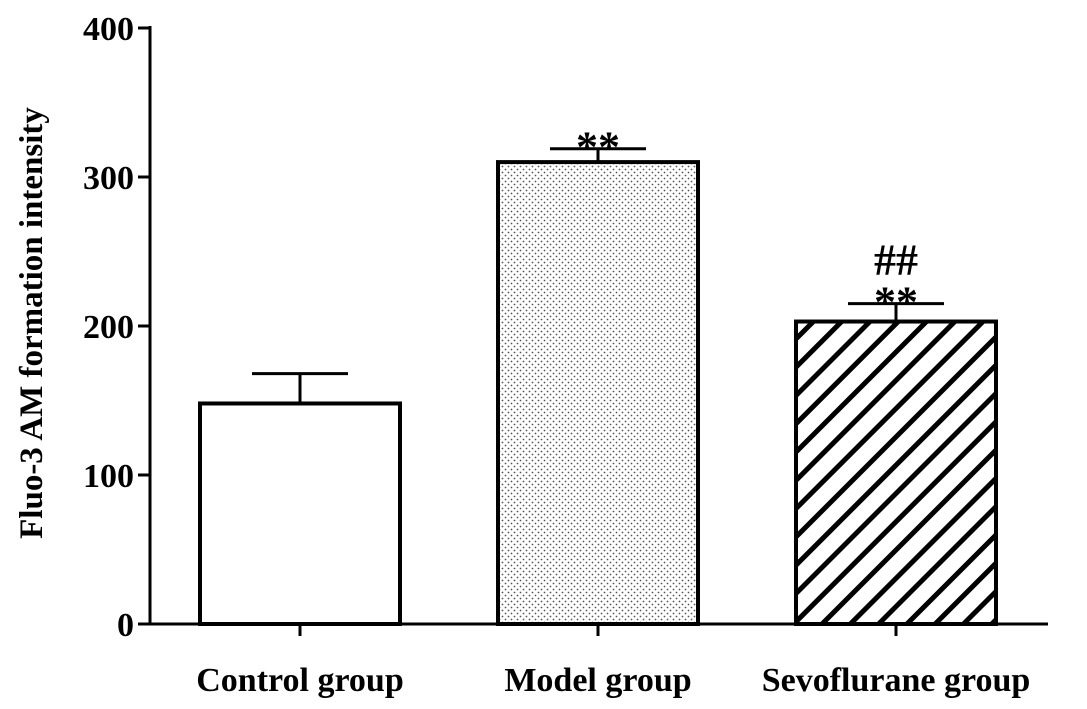  What do you see at coordinates (108, 29) in the screenshot?
I see `y-tick-label: 400` at bounding box center [108, 29].